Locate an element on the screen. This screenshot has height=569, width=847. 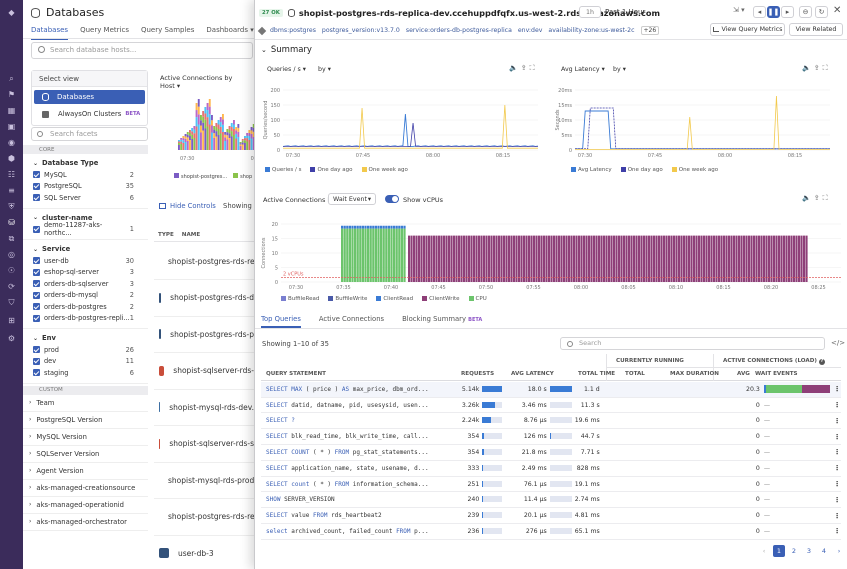
close-icon: ✕ is located at coordinates (837, 10).